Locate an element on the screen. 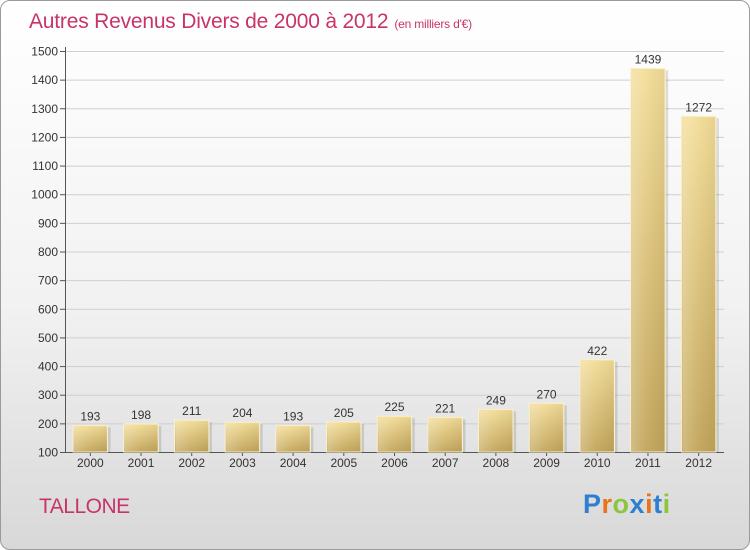  y-tick-label: 800 is located at coordinates (48, 252).